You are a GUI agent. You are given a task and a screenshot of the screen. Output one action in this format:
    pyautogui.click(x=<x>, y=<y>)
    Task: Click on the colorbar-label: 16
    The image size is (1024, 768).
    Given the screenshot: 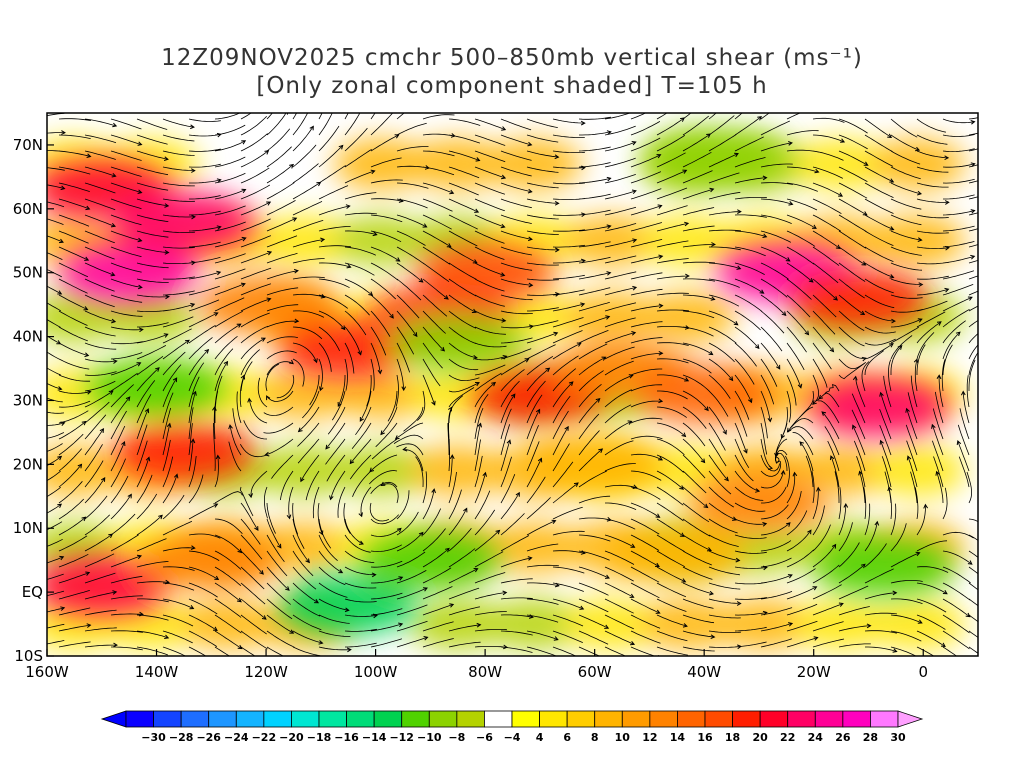 What is the action you would take?
    pyautogui.click(x=705, y=737)
    